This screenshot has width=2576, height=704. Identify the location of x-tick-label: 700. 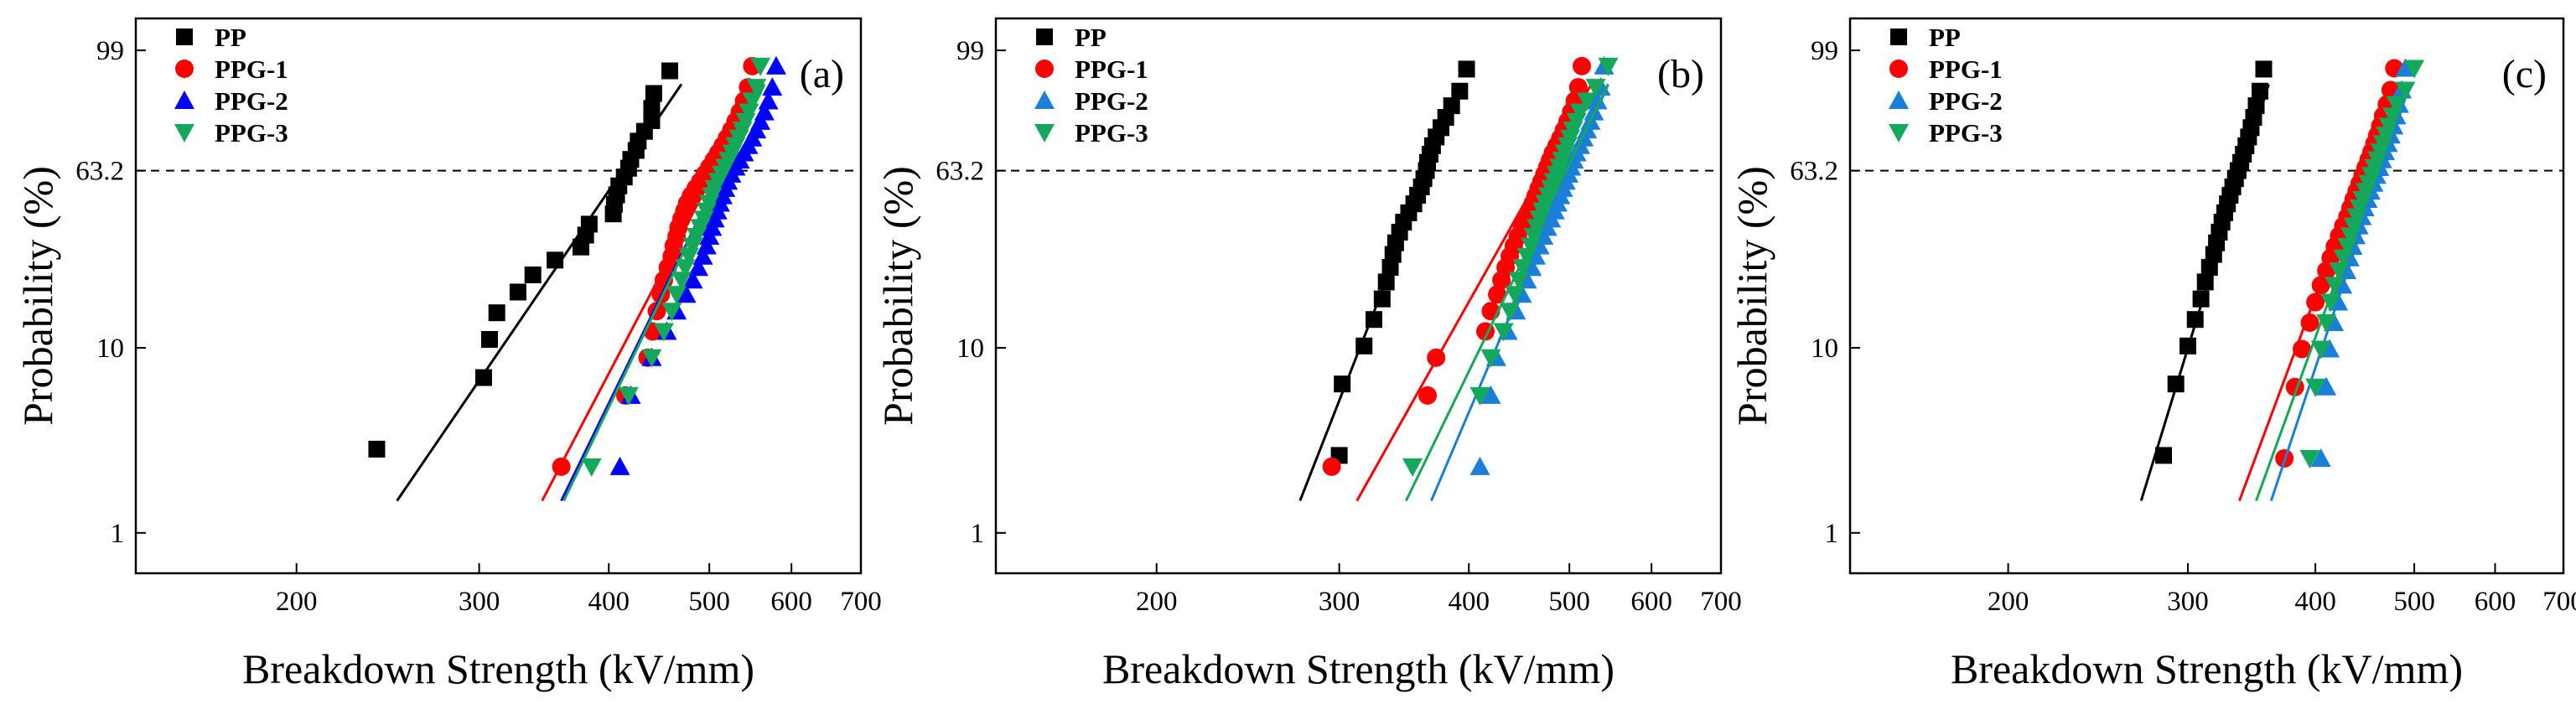
(861, 602).